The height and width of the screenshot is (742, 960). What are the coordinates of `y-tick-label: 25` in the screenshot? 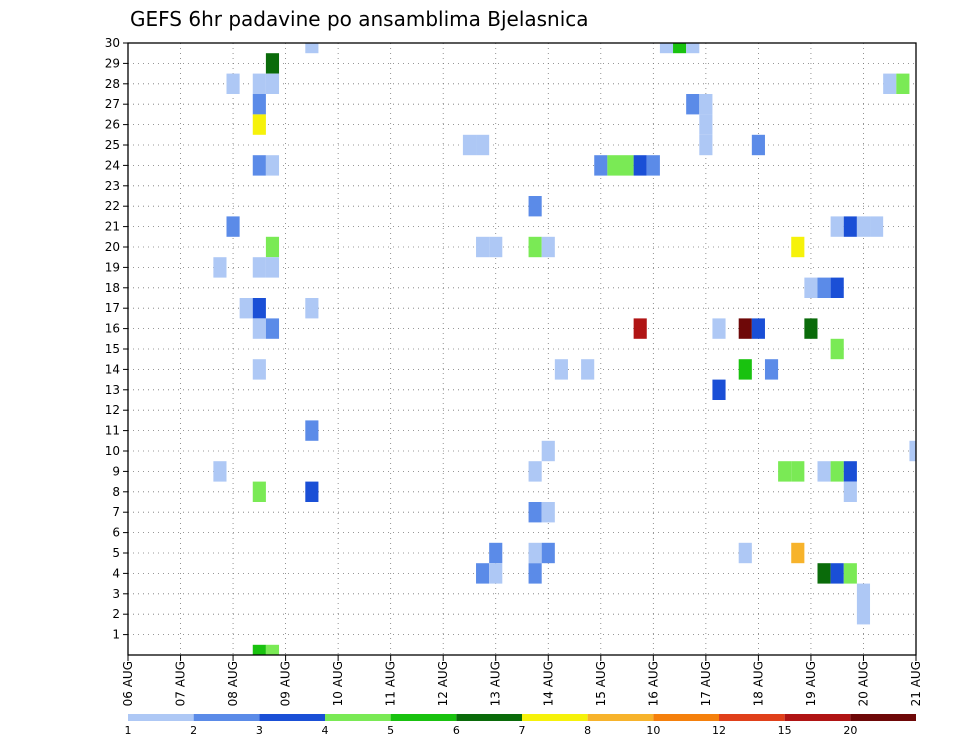 It's located at (112, 145).